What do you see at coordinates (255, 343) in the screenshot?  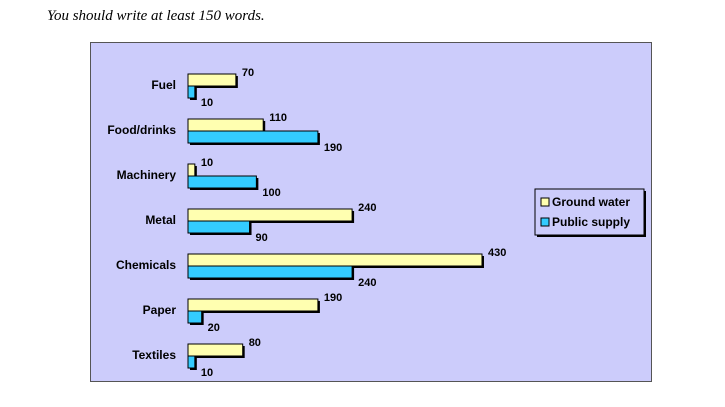 I see `value-label-textiles-ground-water: 80` at bounding box center [255, 343].